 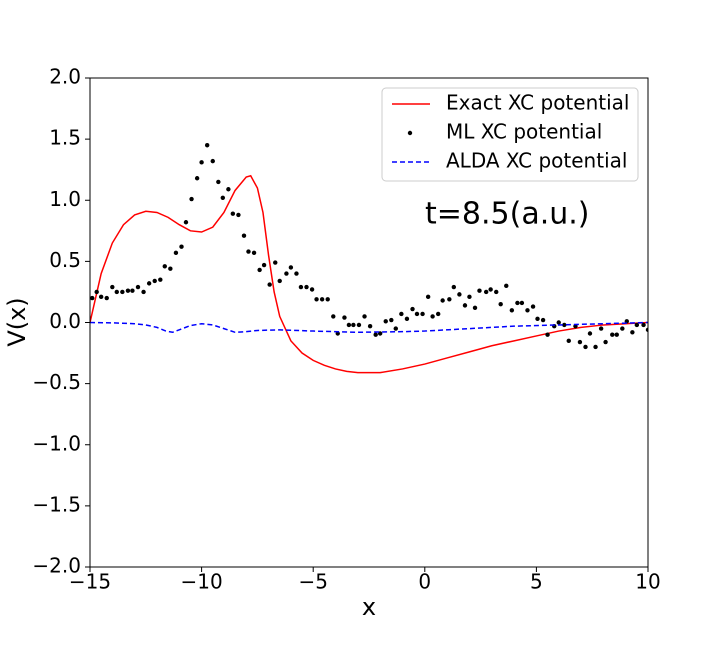 I want to click on x-tick-label: 10, so click(x=647, y=582).